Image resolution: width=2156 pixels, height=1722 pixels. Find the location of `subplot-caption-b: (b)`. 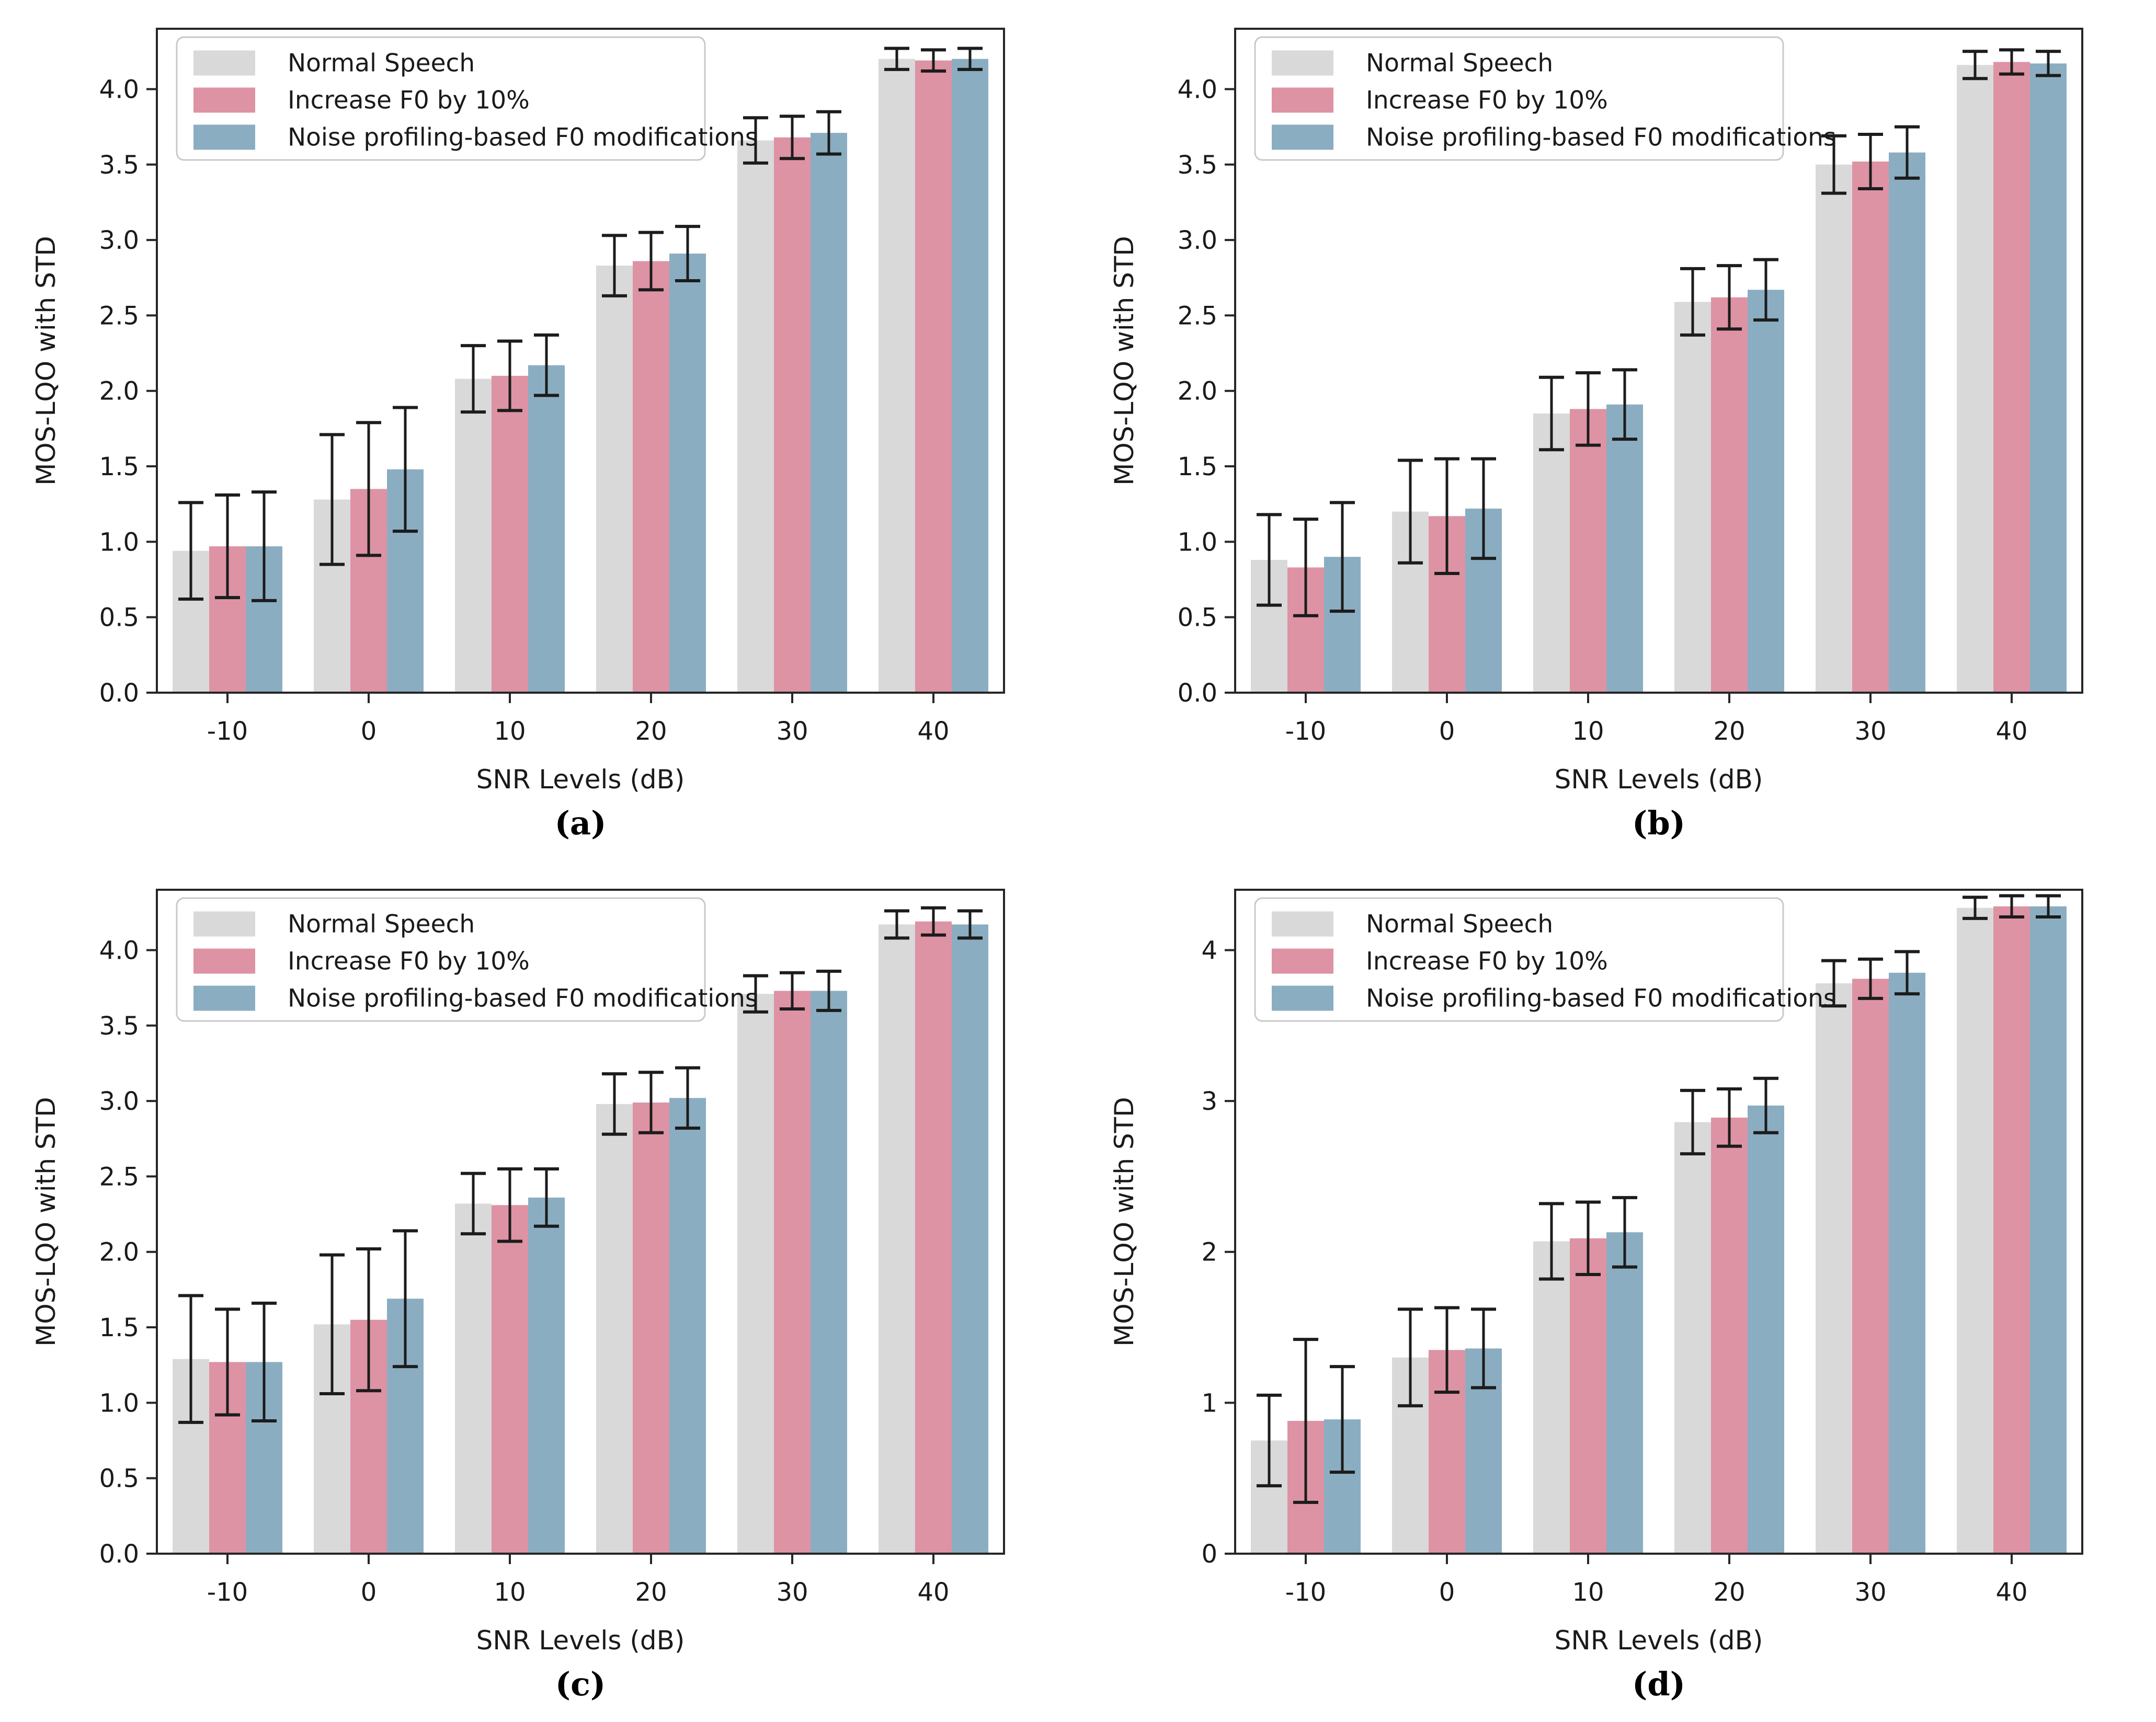

subplot-caption-b: (b) is located at coordinates (1659, 823).